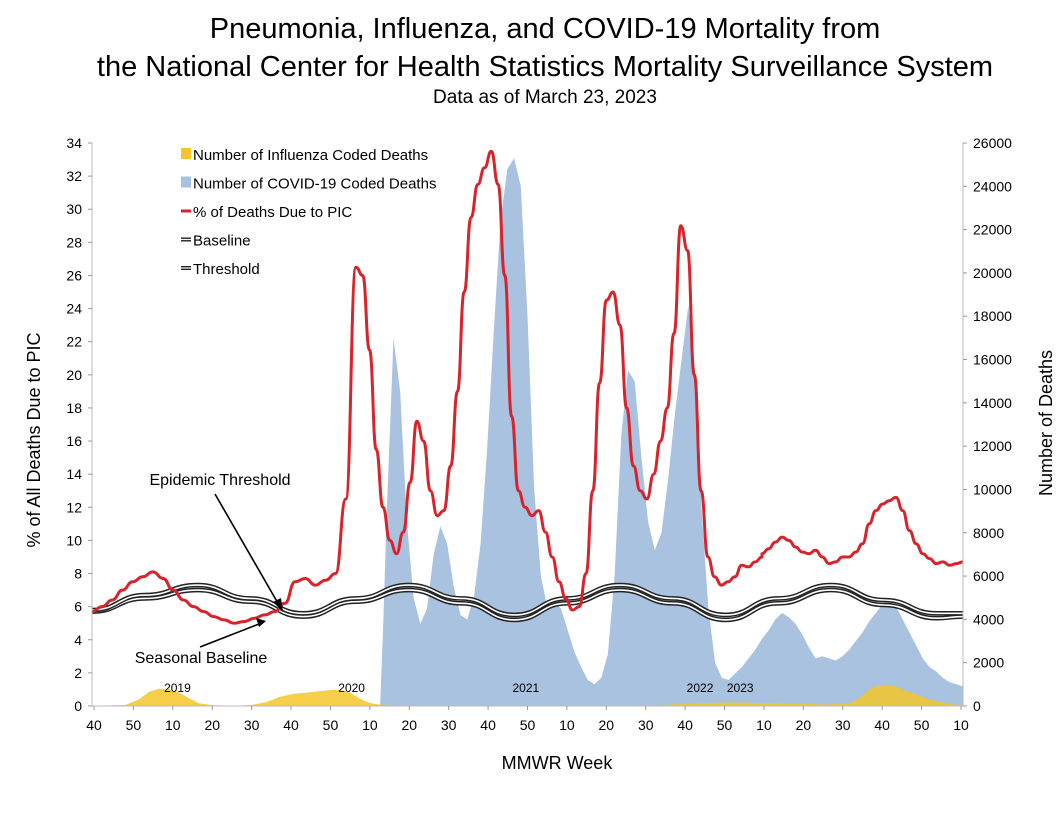  I want to click on right-tick-label: 14000, so click(992, 403).